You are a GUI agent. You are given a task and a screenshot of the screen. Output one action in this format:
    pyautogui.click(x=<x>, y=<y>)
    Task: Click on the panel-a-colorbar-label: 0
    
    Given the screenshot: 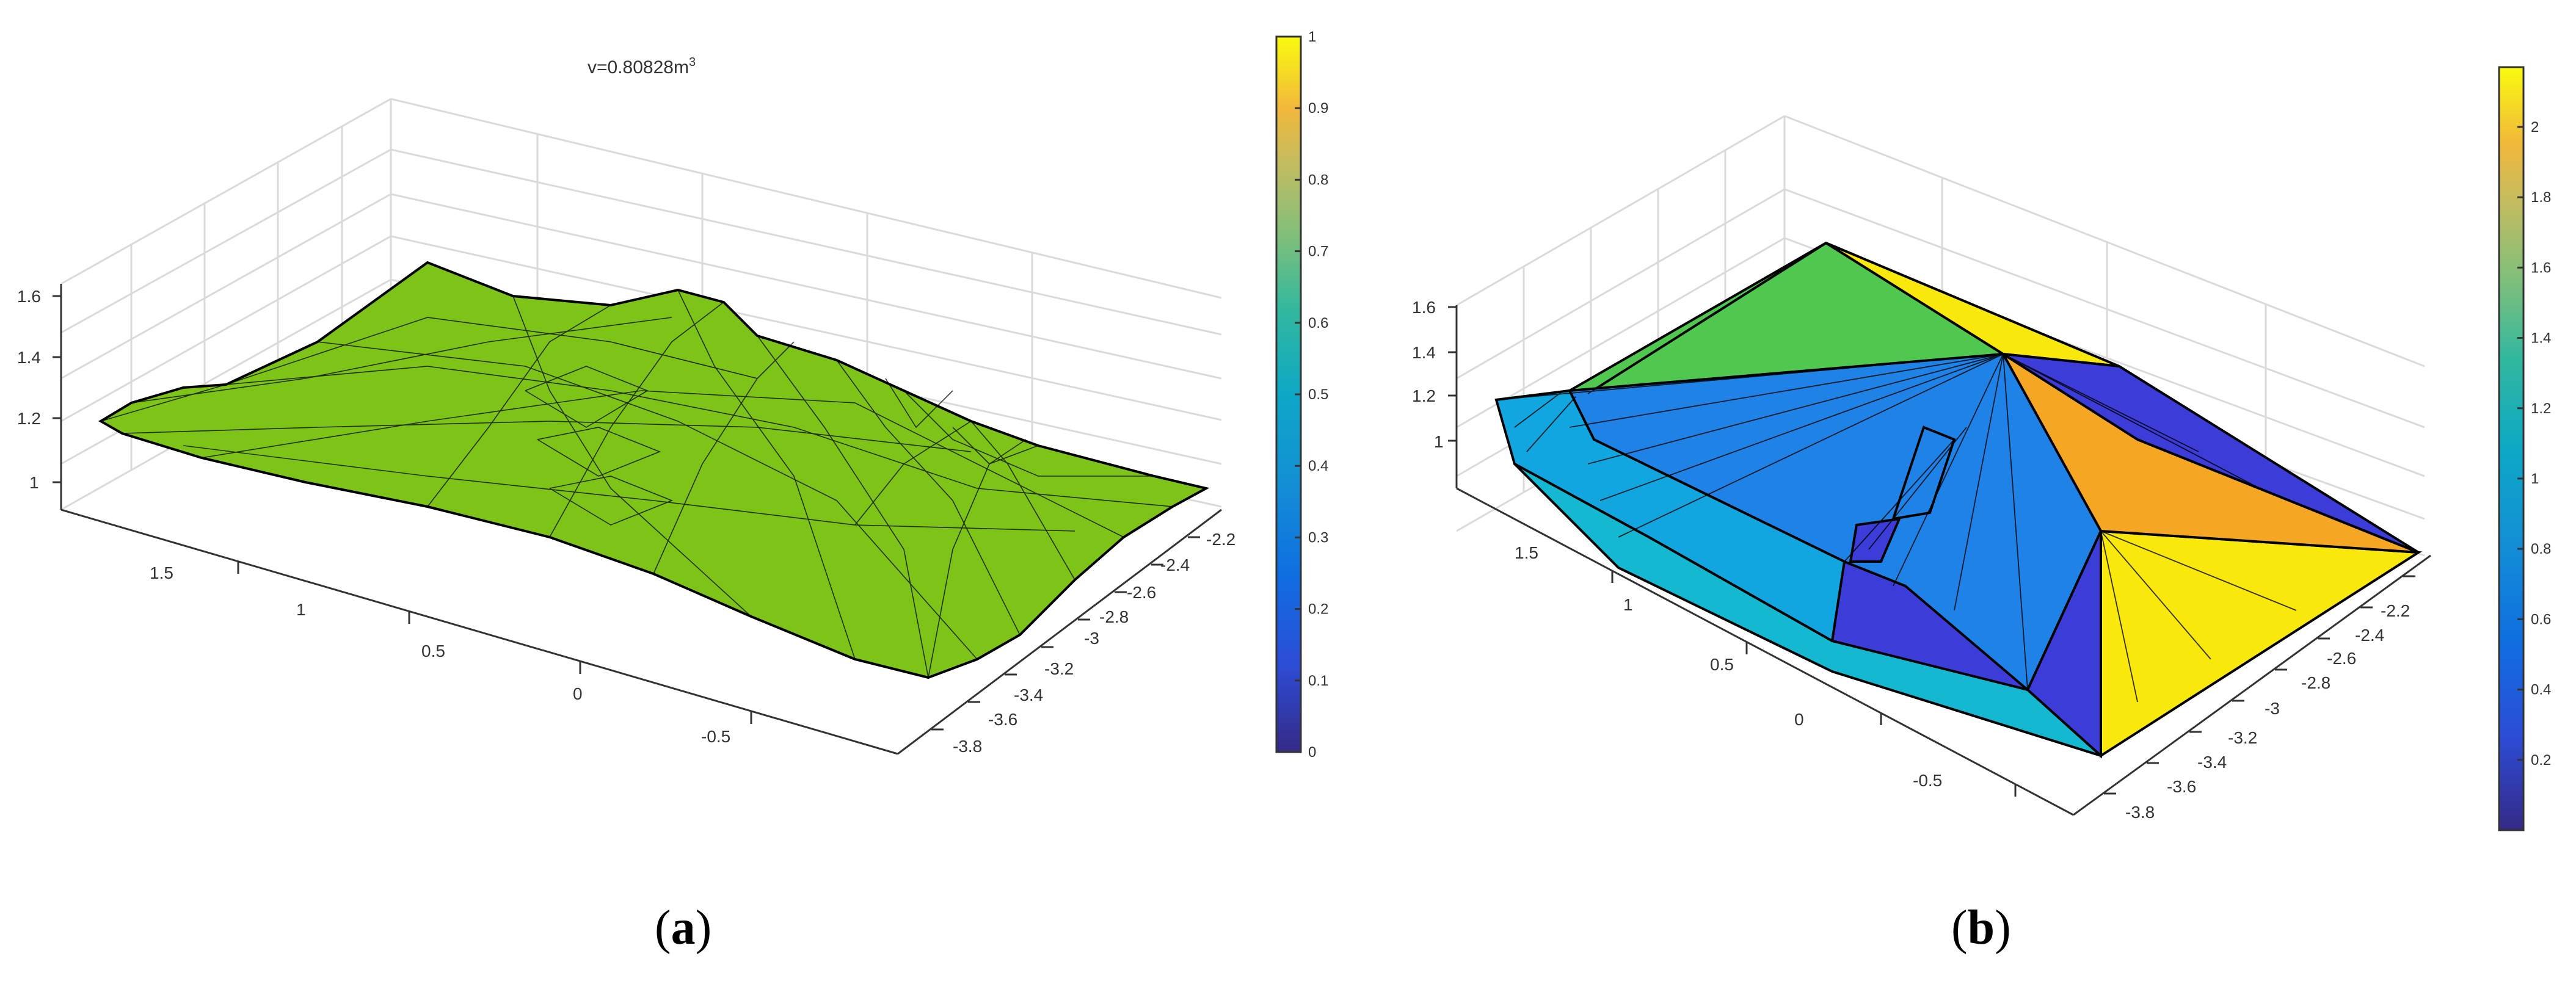 What is the action you would take?
    pyautogui.click(x=1312, y=752)
    